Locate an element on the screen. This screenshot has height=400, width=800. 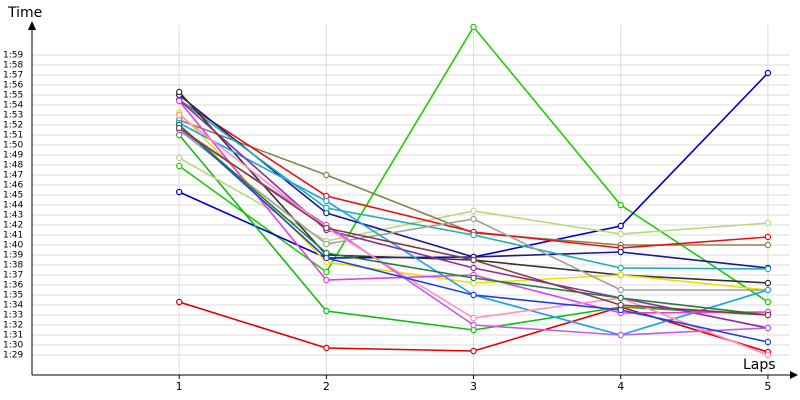
y-tick-label: 1:31 is located at coordinates (13, 336).